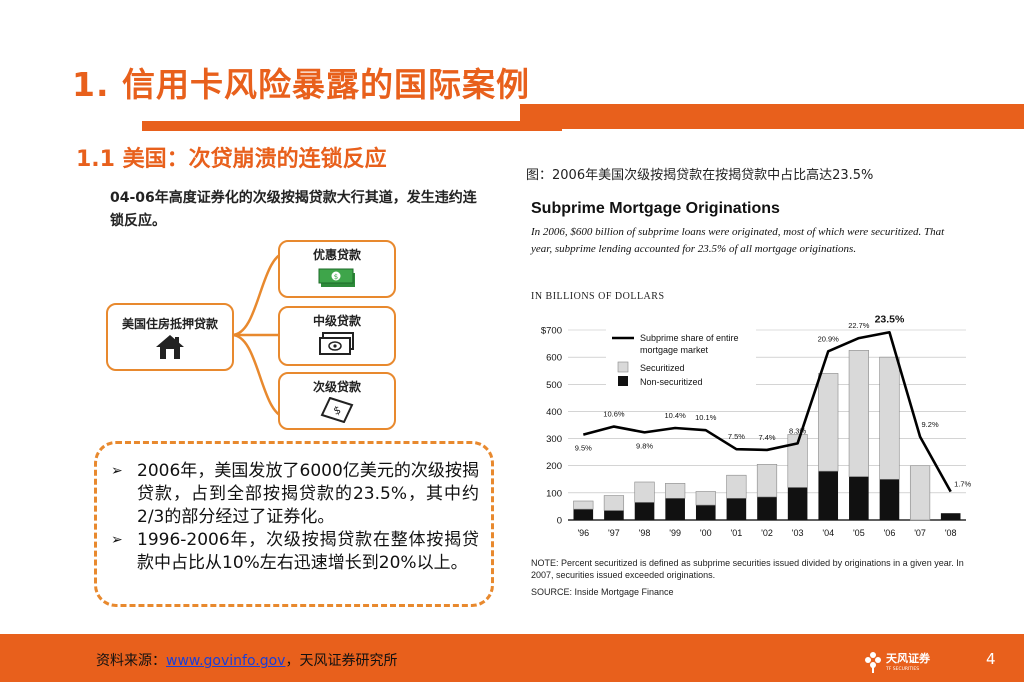  What do you see at coordinates (767, 411) in the screenshot?
I see `share-line` at bounding box center [767, 411].